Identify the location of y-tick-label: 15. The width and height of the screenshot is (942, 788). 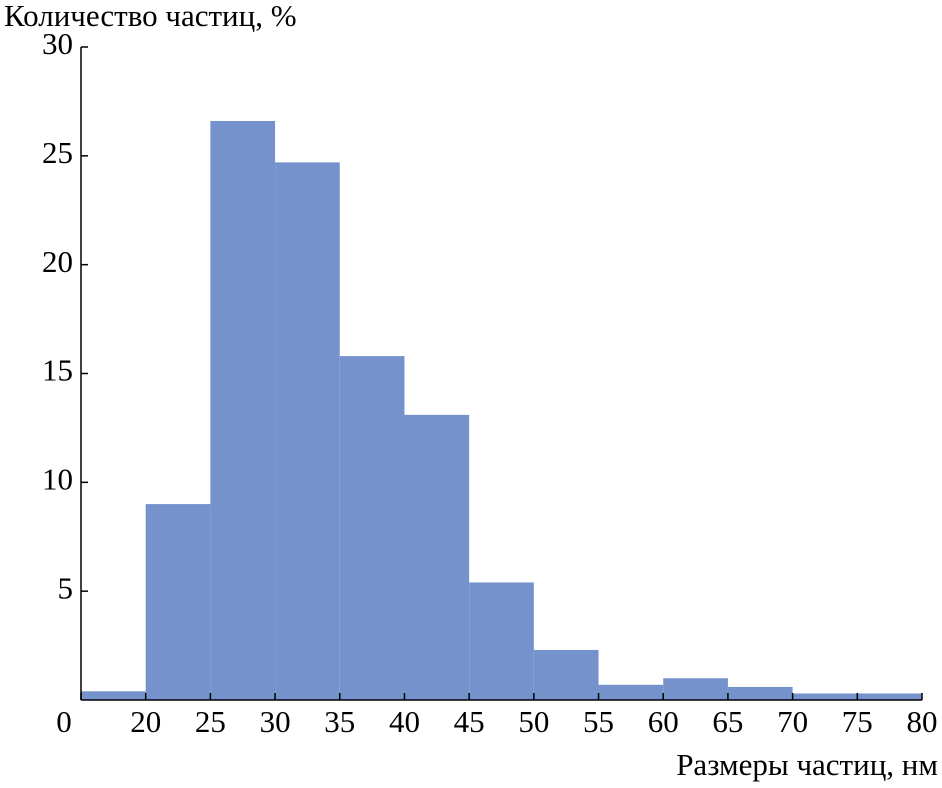
(57, 370).